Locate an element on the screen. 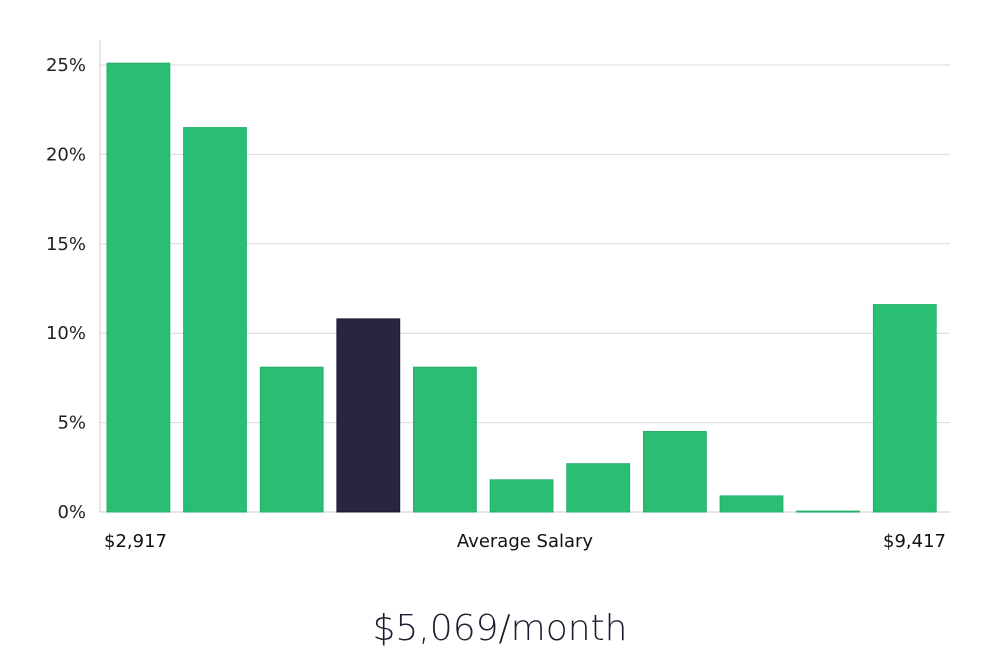 Image resolution: width=1000 pixels, height=660 pixels. y-tick-label: 10% is located at coordinates (66, 333).